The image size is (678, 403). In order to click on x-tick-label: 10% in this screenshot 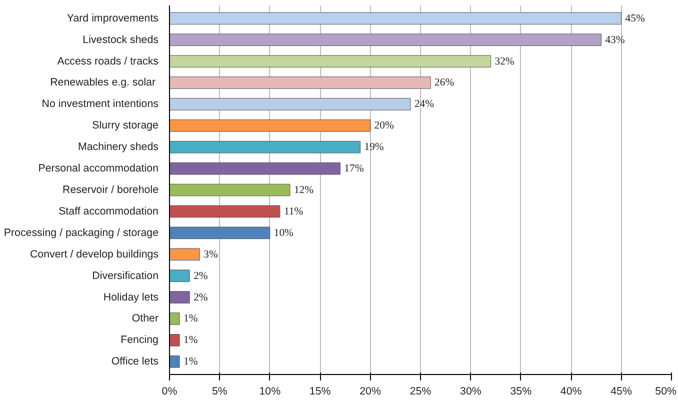, I will do `click(270, 392)`.